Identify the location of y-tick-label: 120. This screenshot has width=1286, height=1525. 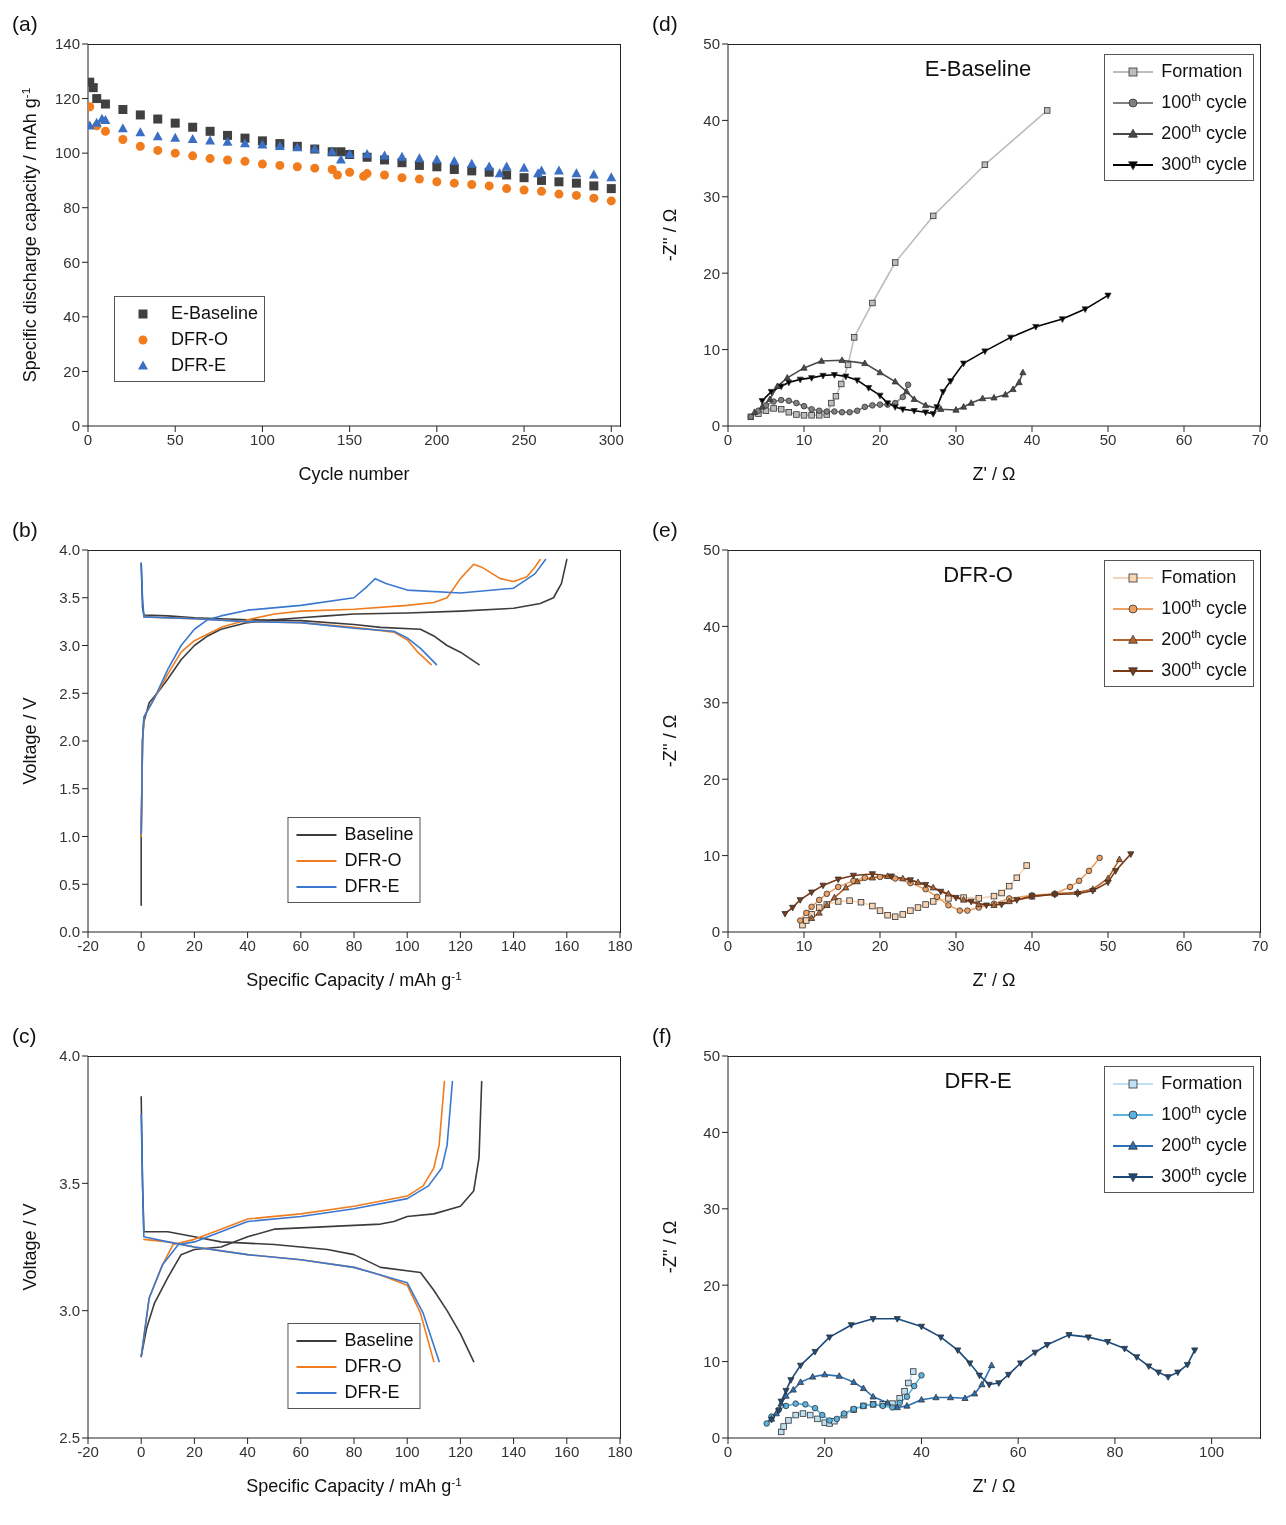
(67, 98).